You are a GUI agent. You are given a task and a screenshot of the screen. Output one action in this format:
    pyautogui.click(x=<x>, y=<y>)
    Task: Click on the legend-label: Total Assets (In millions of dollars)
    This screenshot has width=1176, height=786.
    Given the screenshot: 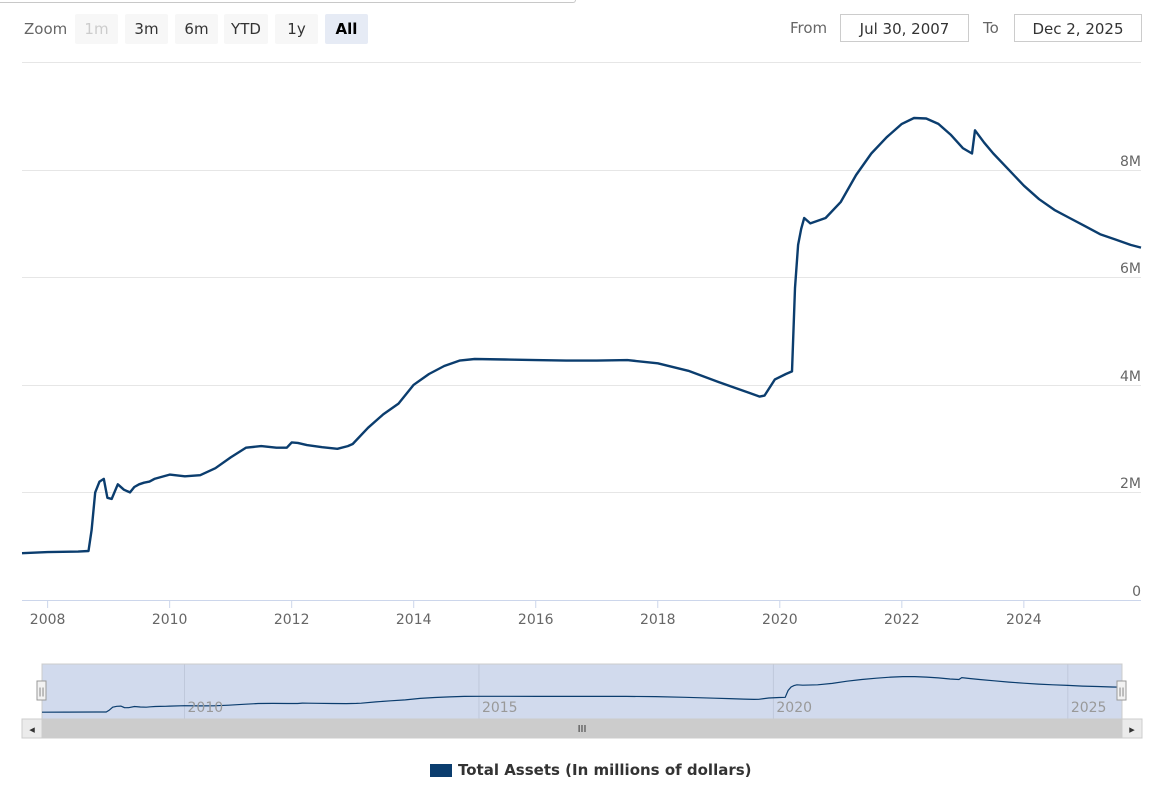 What is the action you would take?
    pyautogui.click(x=605, y=770)
    